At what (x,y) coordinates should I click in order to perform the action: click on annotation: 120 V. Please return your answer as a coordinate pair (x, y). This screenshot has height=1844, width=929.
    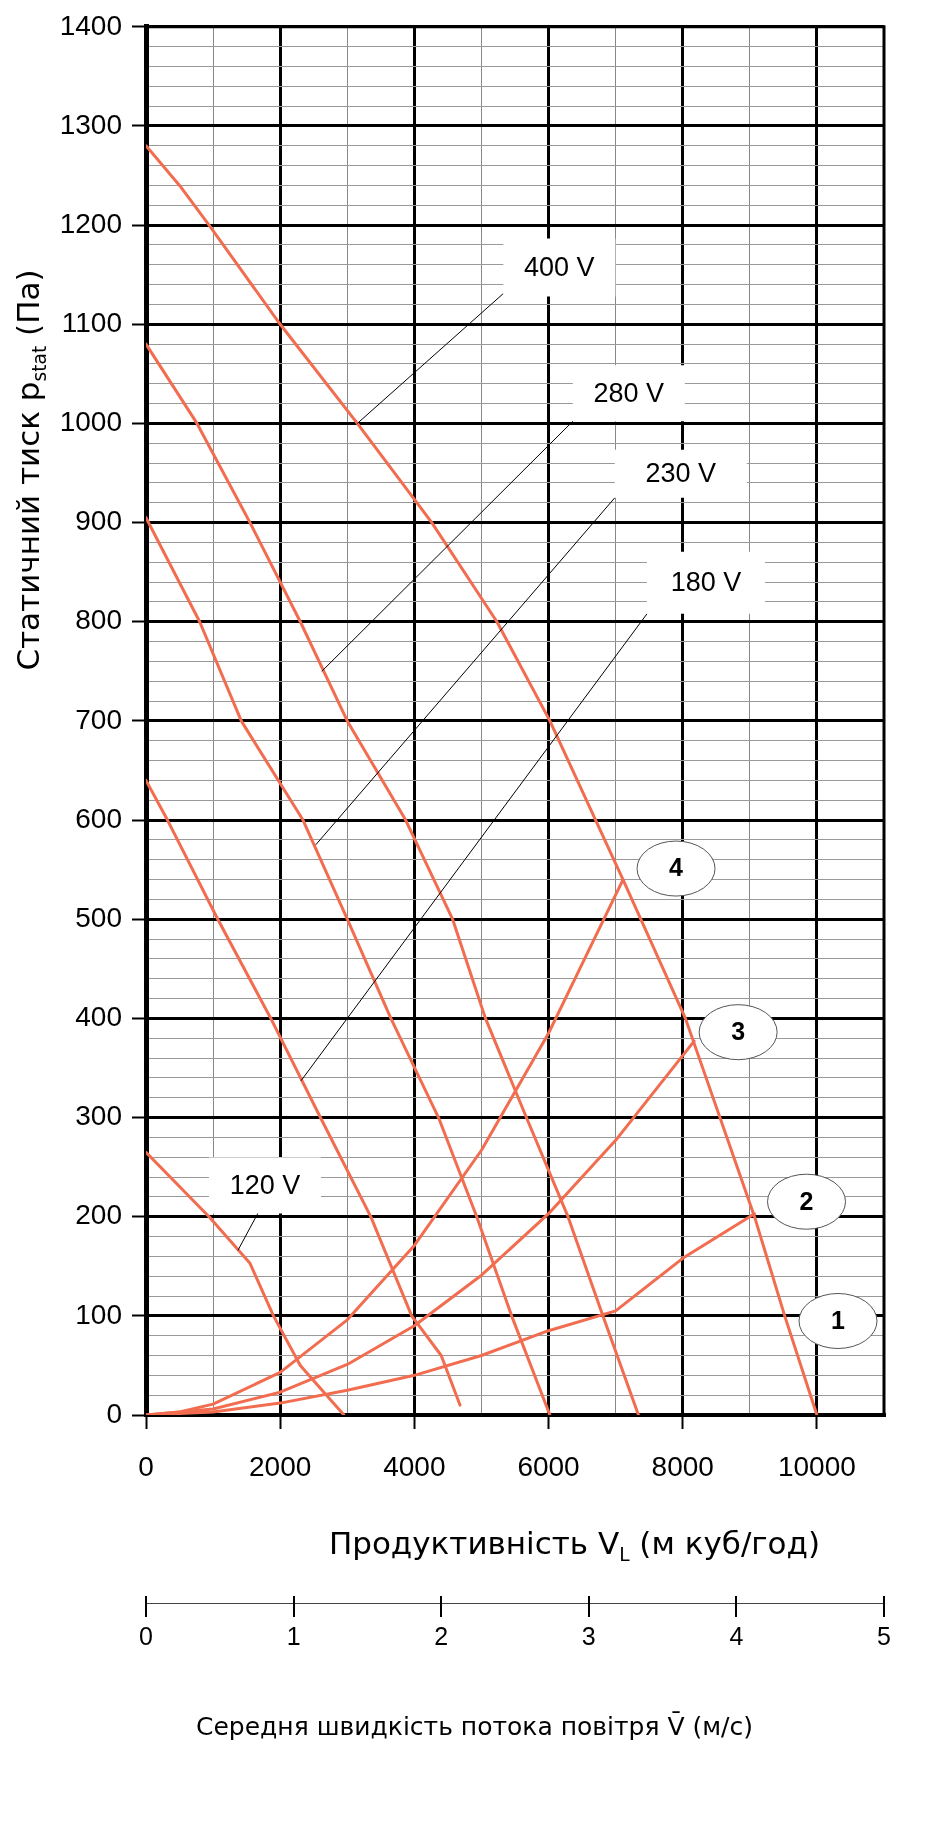
    Looking at the image, I should click on (265, 1184).